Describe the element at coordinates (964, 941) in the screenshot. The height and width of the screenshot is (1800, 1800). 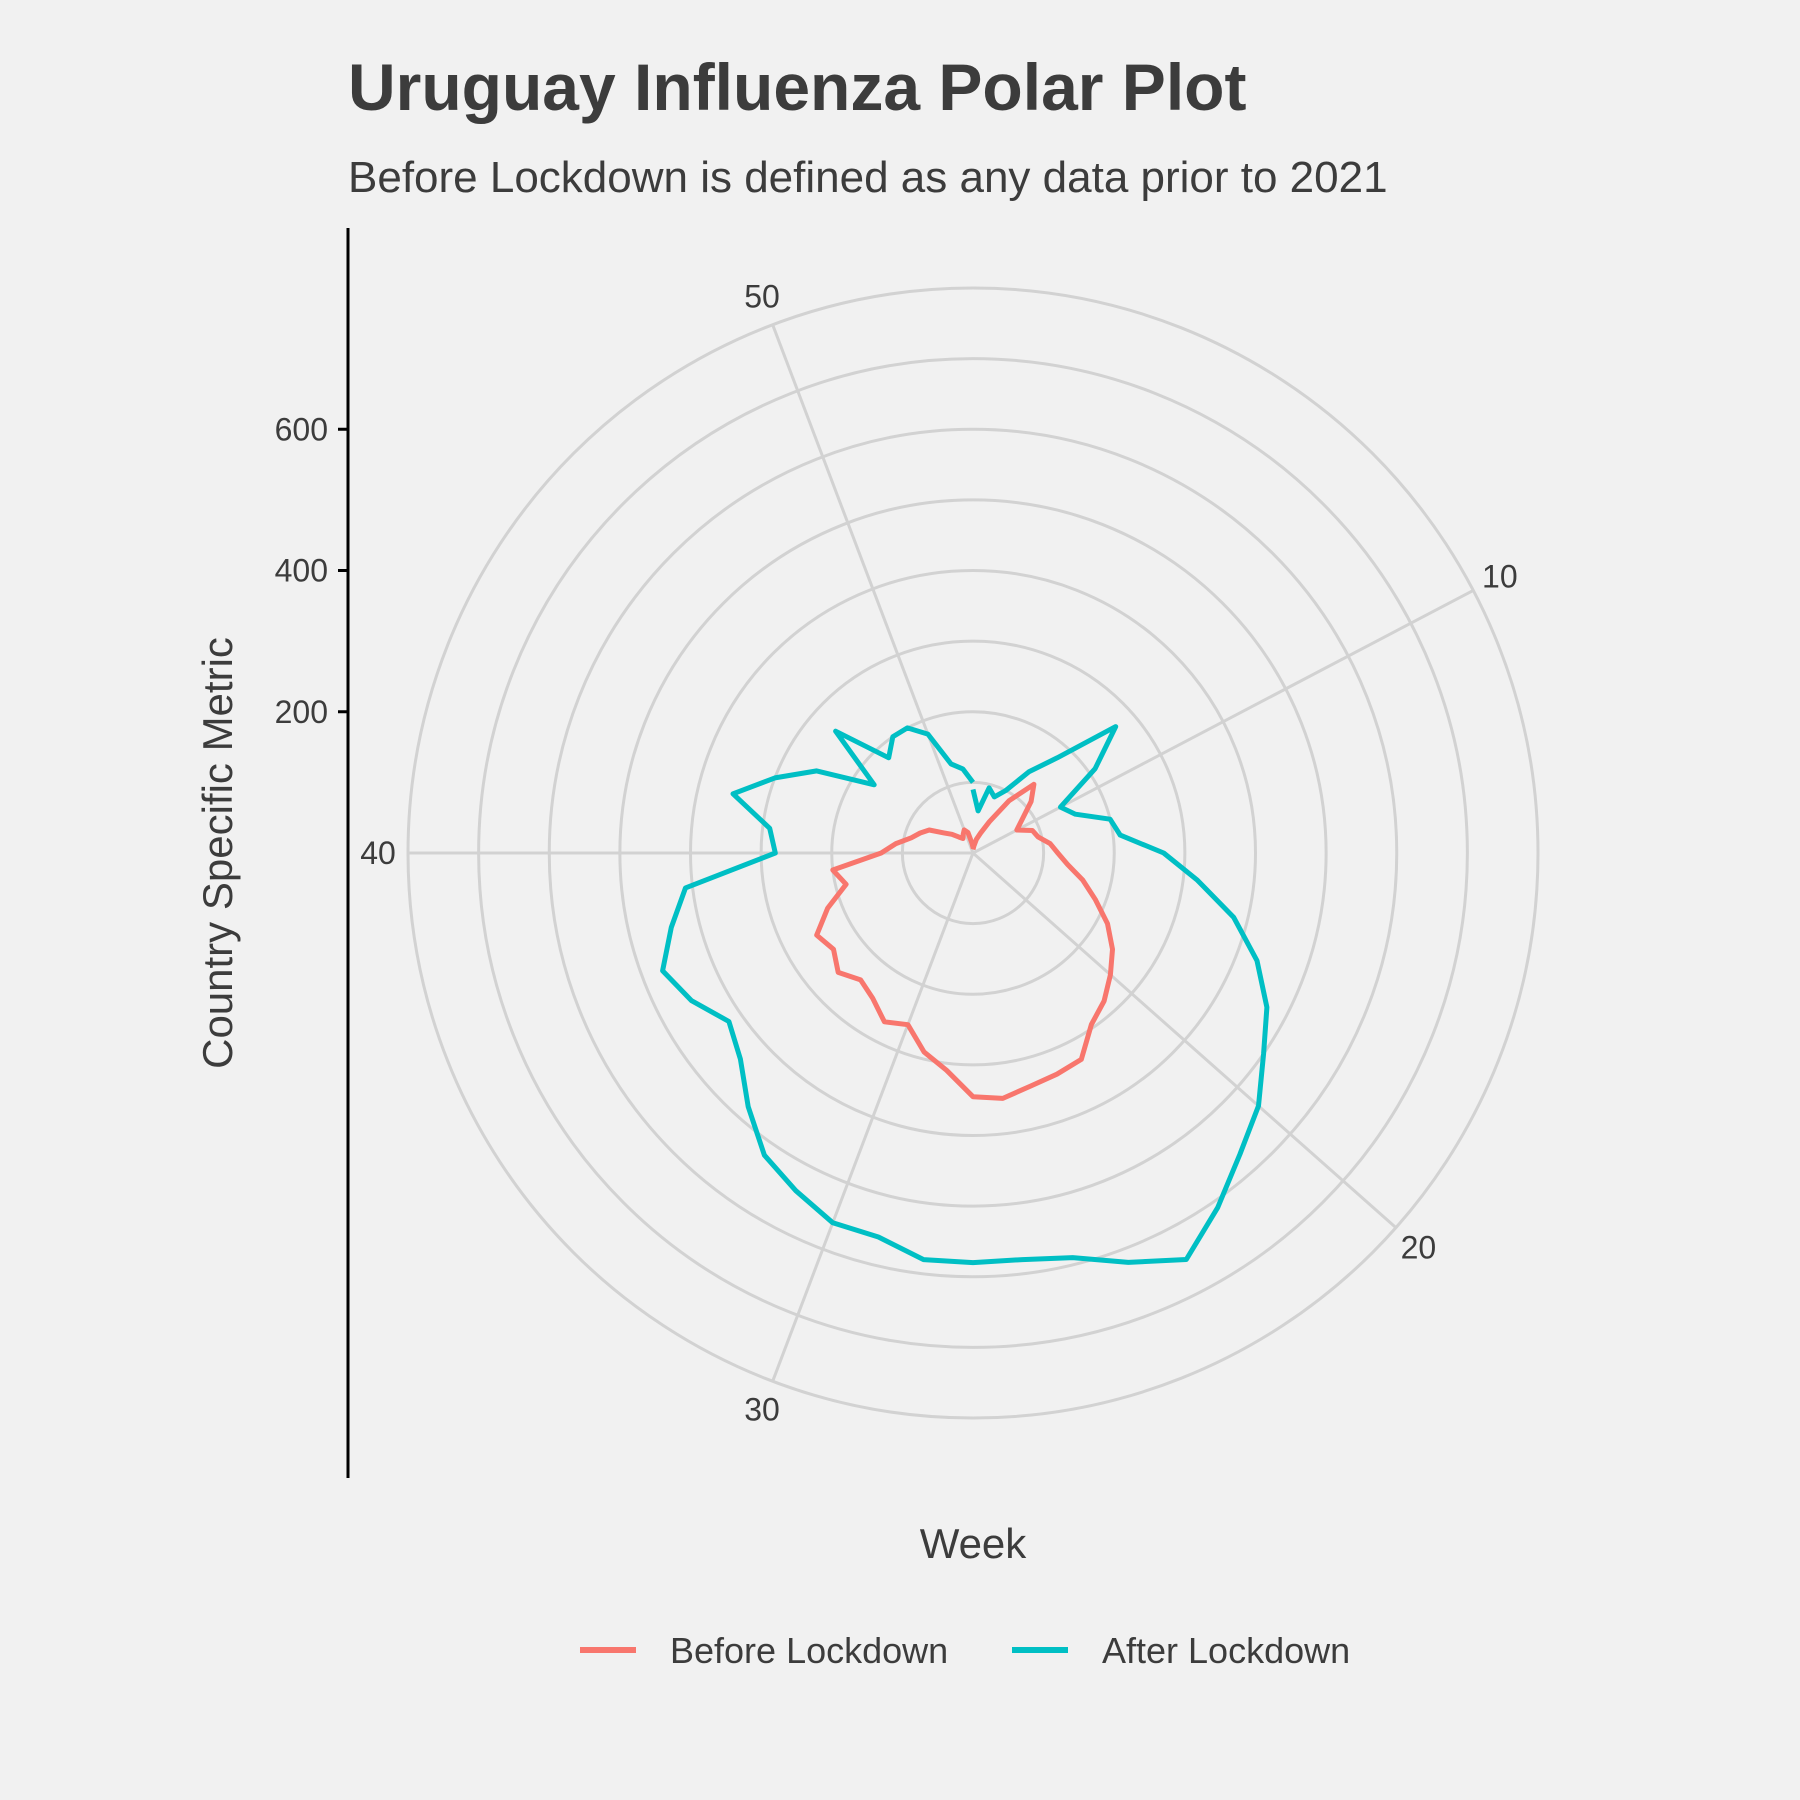
I see `series-line-before-lockdown` at that location.